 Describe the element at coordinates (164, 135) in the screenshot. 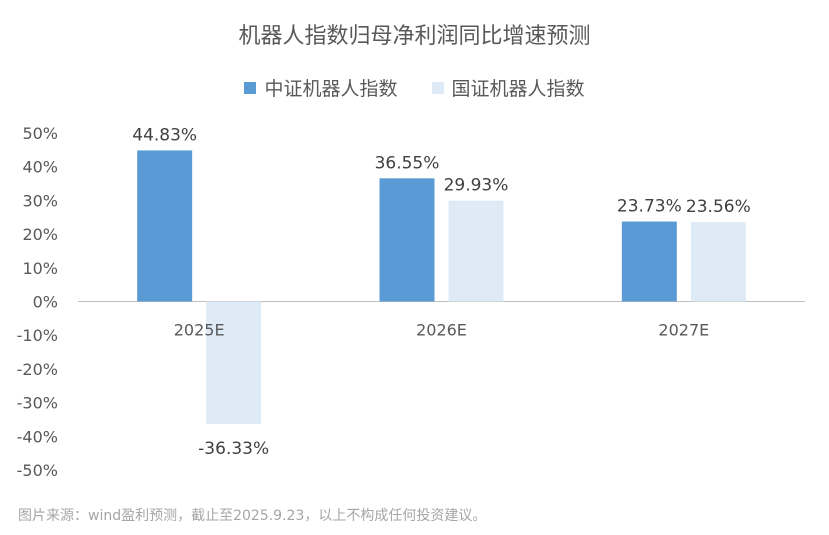

I see `data-label: 44.83%` at that location.